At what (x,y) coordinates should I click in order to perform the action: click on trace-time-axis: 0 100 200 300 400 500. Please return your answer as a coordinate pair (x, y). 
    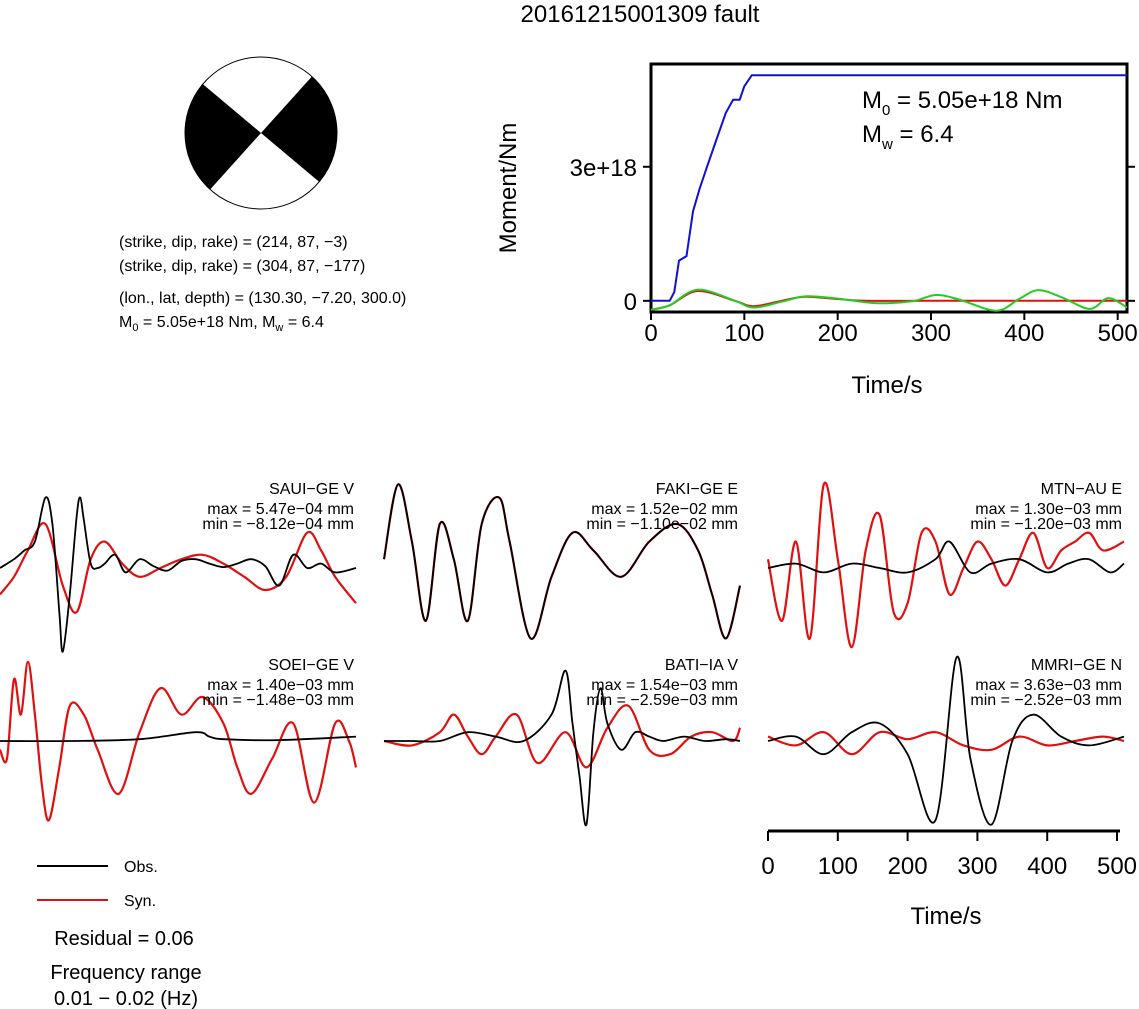
    Looking at the image, I should click on (949, 854).